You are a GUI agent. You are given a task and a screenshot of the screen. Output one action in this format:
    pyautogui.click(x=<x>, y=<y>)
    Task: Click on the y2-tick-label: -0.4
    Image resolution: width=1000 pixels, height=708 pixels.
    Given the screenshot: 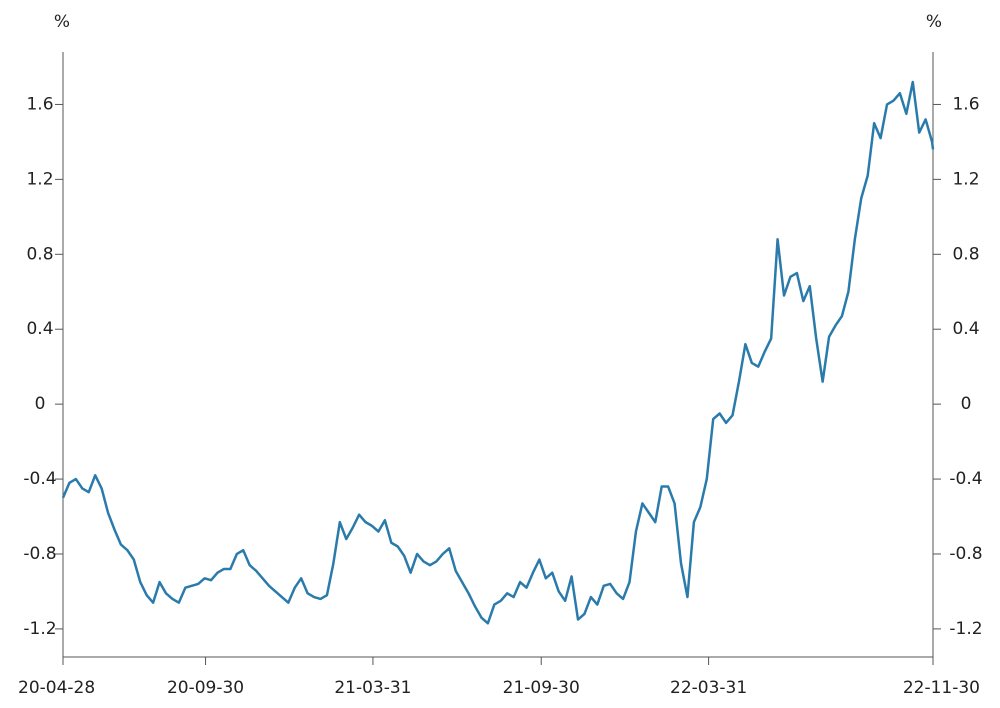 What is the action you would take?
    pyautogui.click(x=965, y=479)
    